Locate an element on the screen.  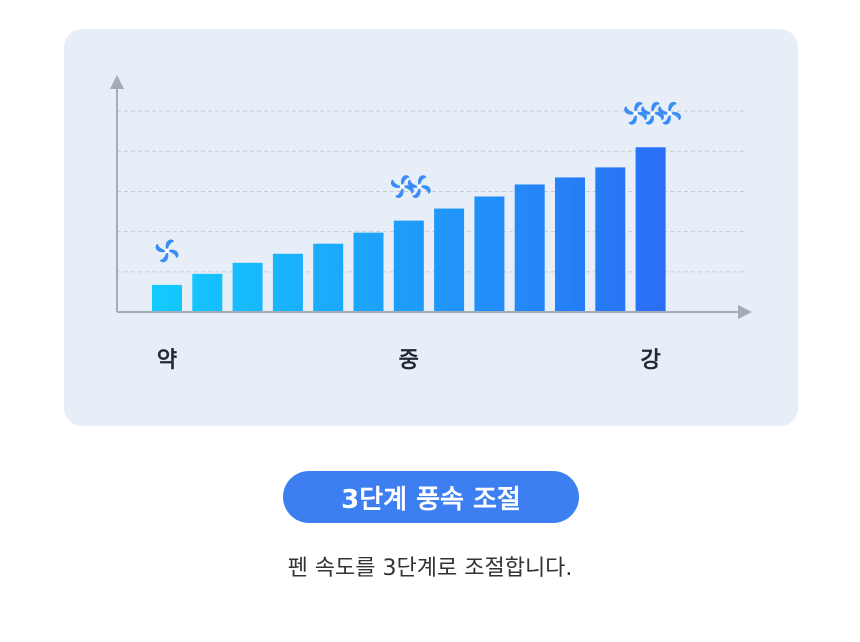
feature-badge-label: 3단계 풍속 조절 is located at coordinates (431, 499).